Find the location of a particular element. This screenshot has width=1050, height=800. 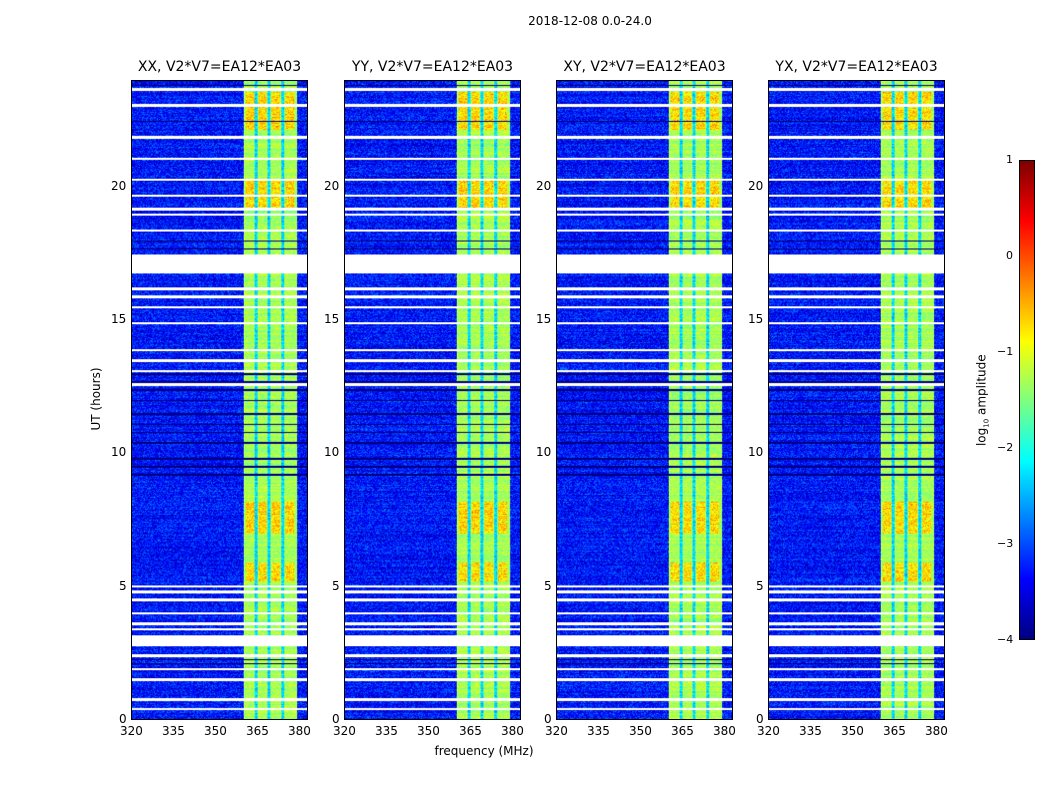

colorbar-label: log10 amplitude is located at coordinates (982, 400).